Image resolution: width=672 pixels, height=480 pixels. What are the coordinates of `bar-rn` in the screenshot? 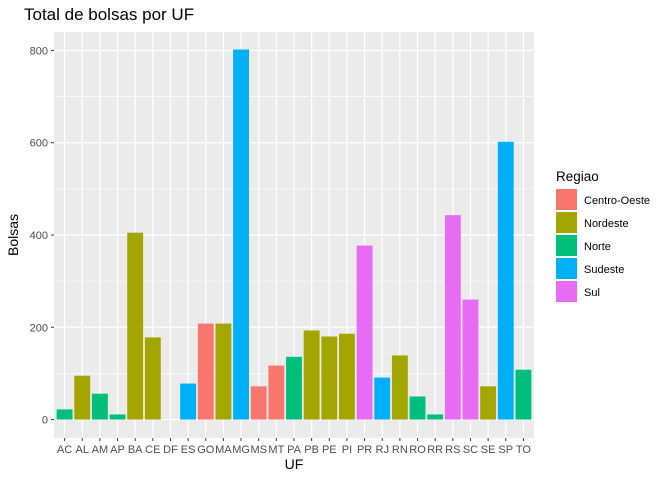 It's located at (399, 387).